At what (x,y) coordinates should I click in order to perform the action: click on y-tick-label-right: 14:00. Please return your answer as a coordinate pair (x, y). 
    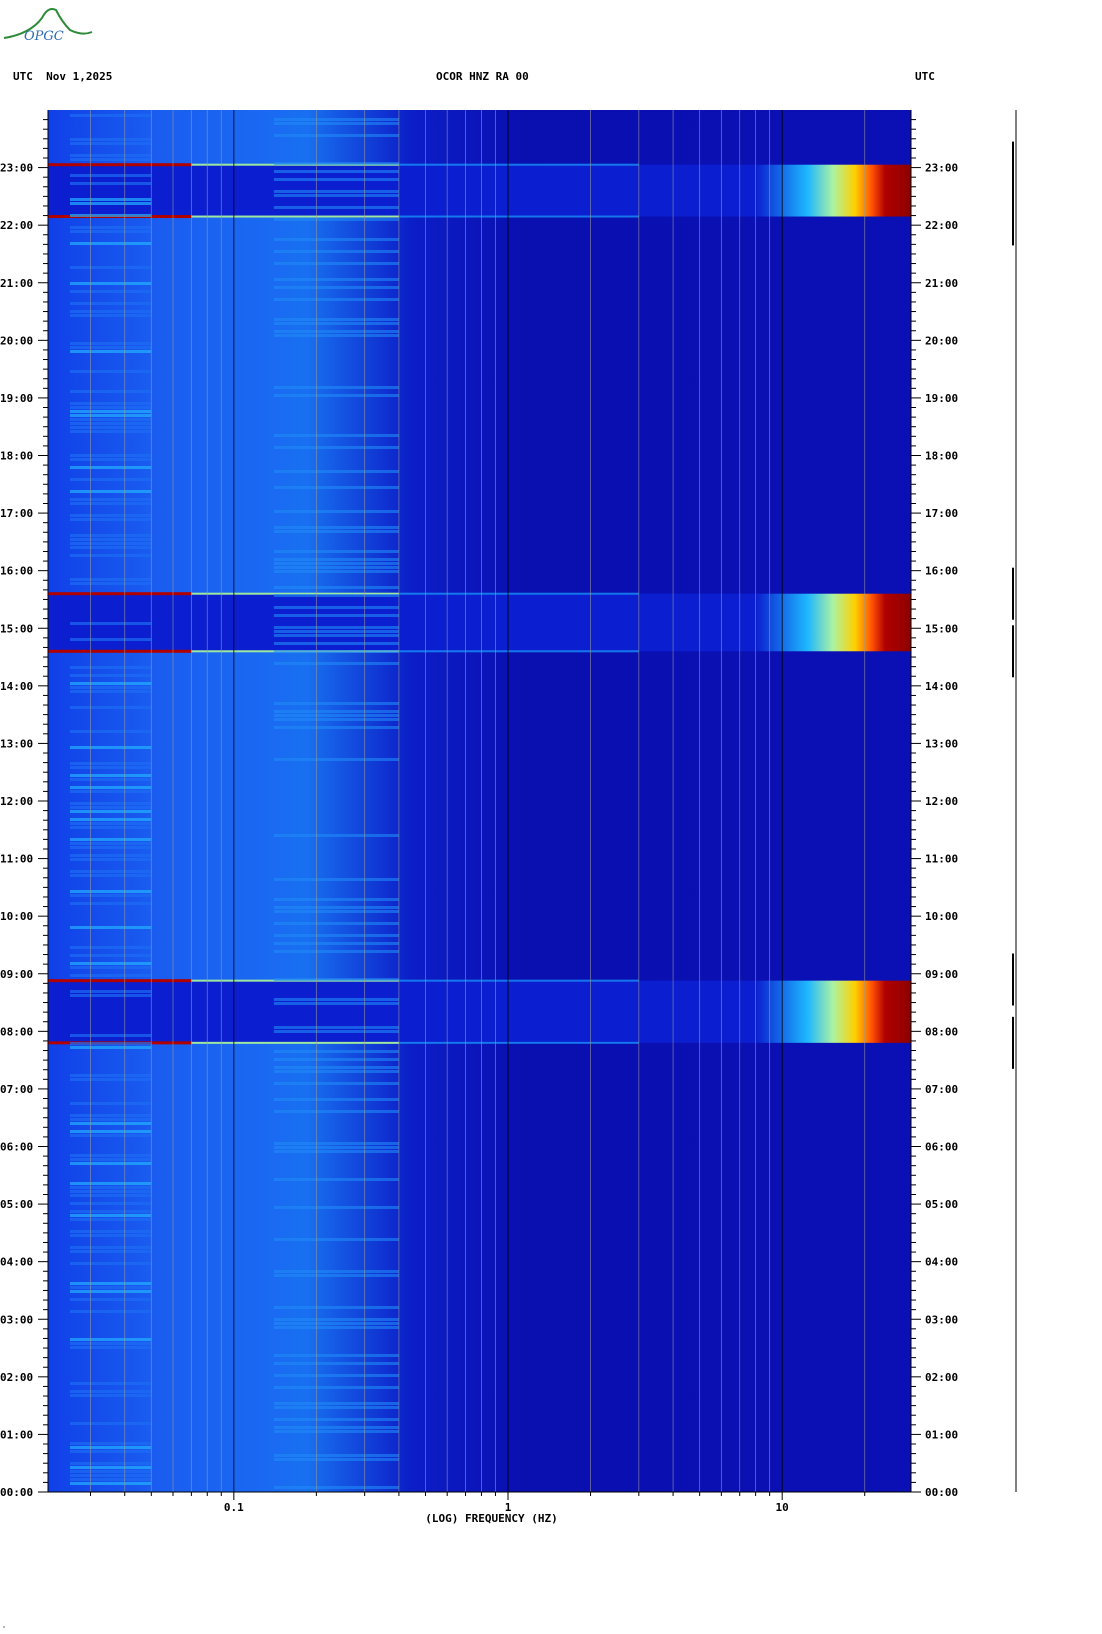
    Looking at the image, I should click on (941, 686).